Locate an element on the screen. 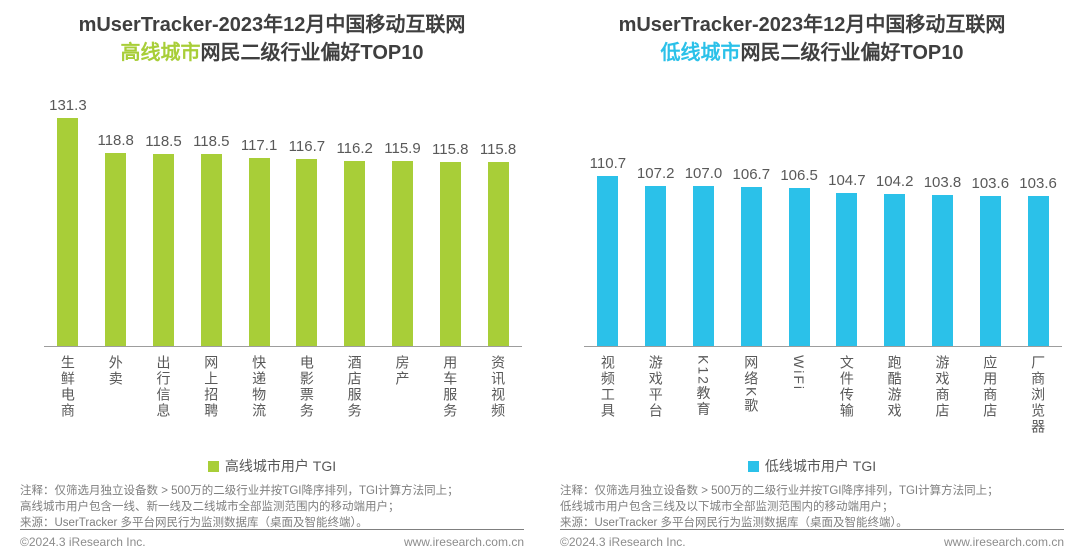 The height and width of the screenshot is (555, 1080). chart-title-highlight: 高线城市 is located at coordinates (160, 53).